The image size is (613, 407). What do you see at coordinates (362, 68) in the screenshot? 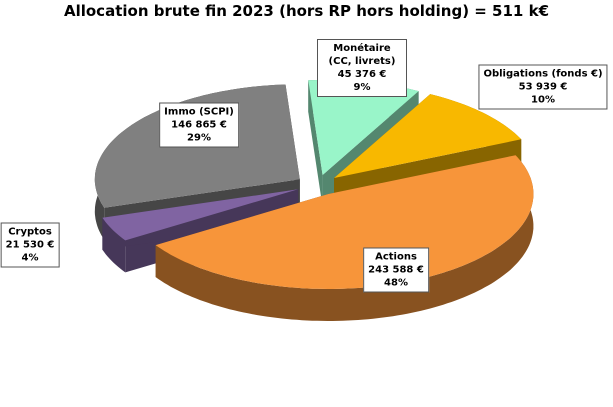
I see `data-label: Monétaire (CC, livrets) 45 376 € 9%` at bounding box center [362, 68].